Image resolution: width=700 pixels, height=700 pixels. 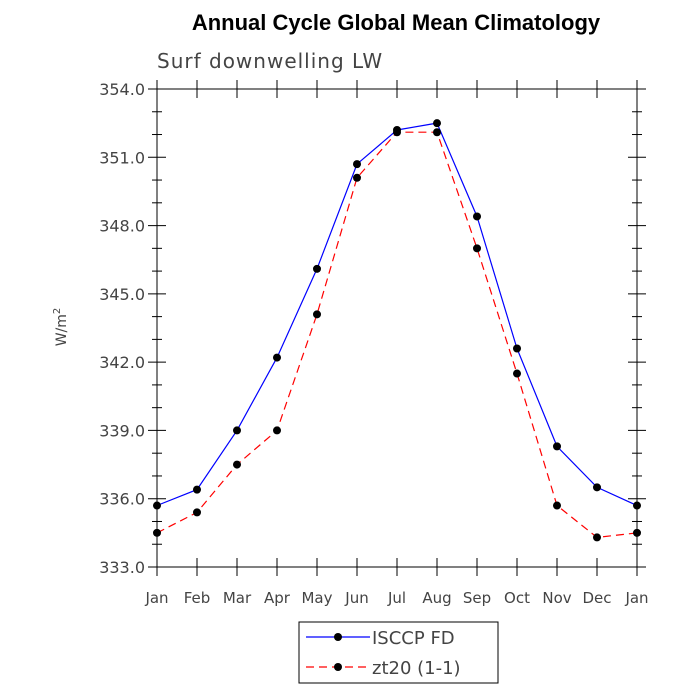 What do you see at coordinates (383, 653) in the screenshot?
I see `legend-items: ISCCP FD zt20 (1-1)` at bounding box center [383, 653].